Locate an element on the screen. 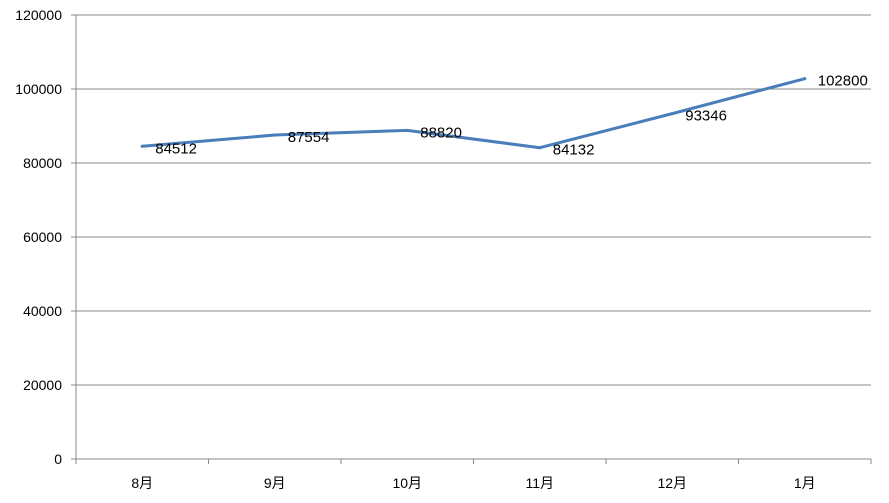  y-tick-label: 120000 is located at coordinates (38, 15).